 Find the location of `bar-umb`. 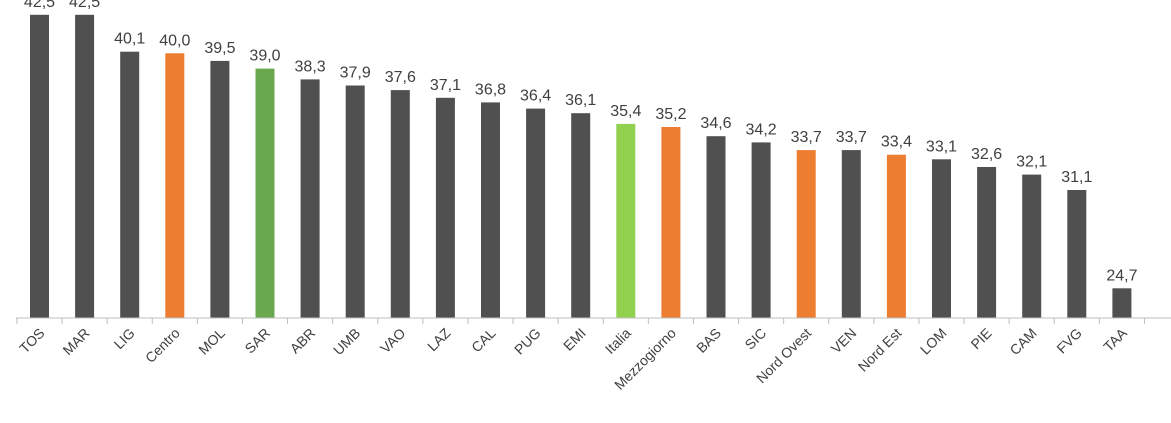

bar-umb is located at coordinates (355, 201).